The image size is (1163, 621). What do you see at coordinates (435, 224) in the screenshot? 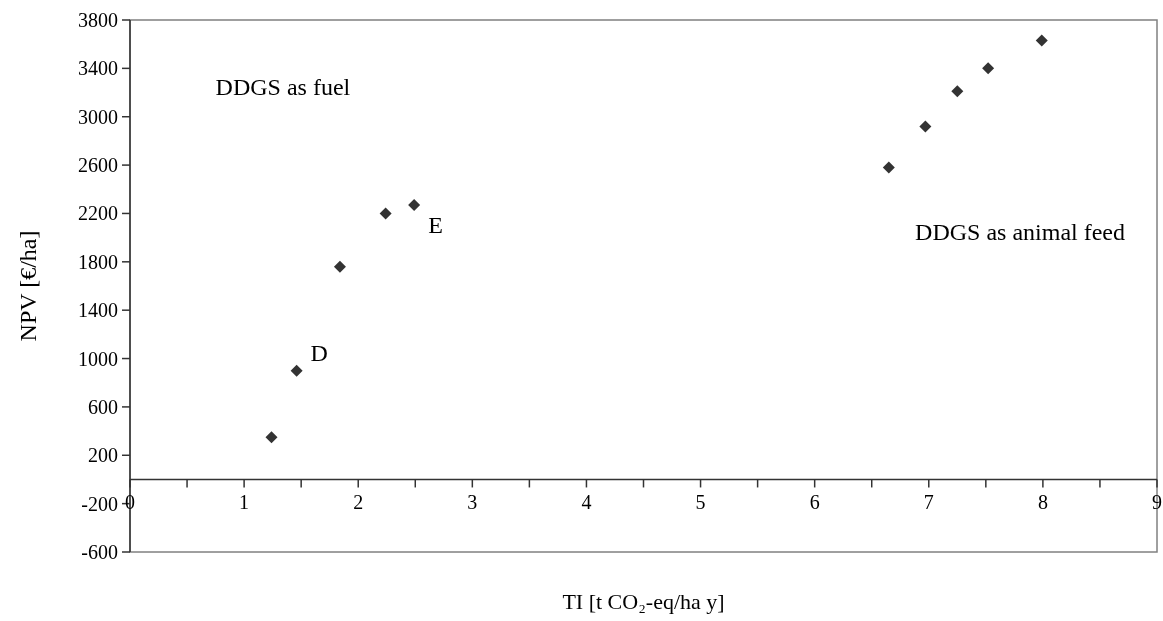
I see `annotation: E` at bounding box center [435, 224].